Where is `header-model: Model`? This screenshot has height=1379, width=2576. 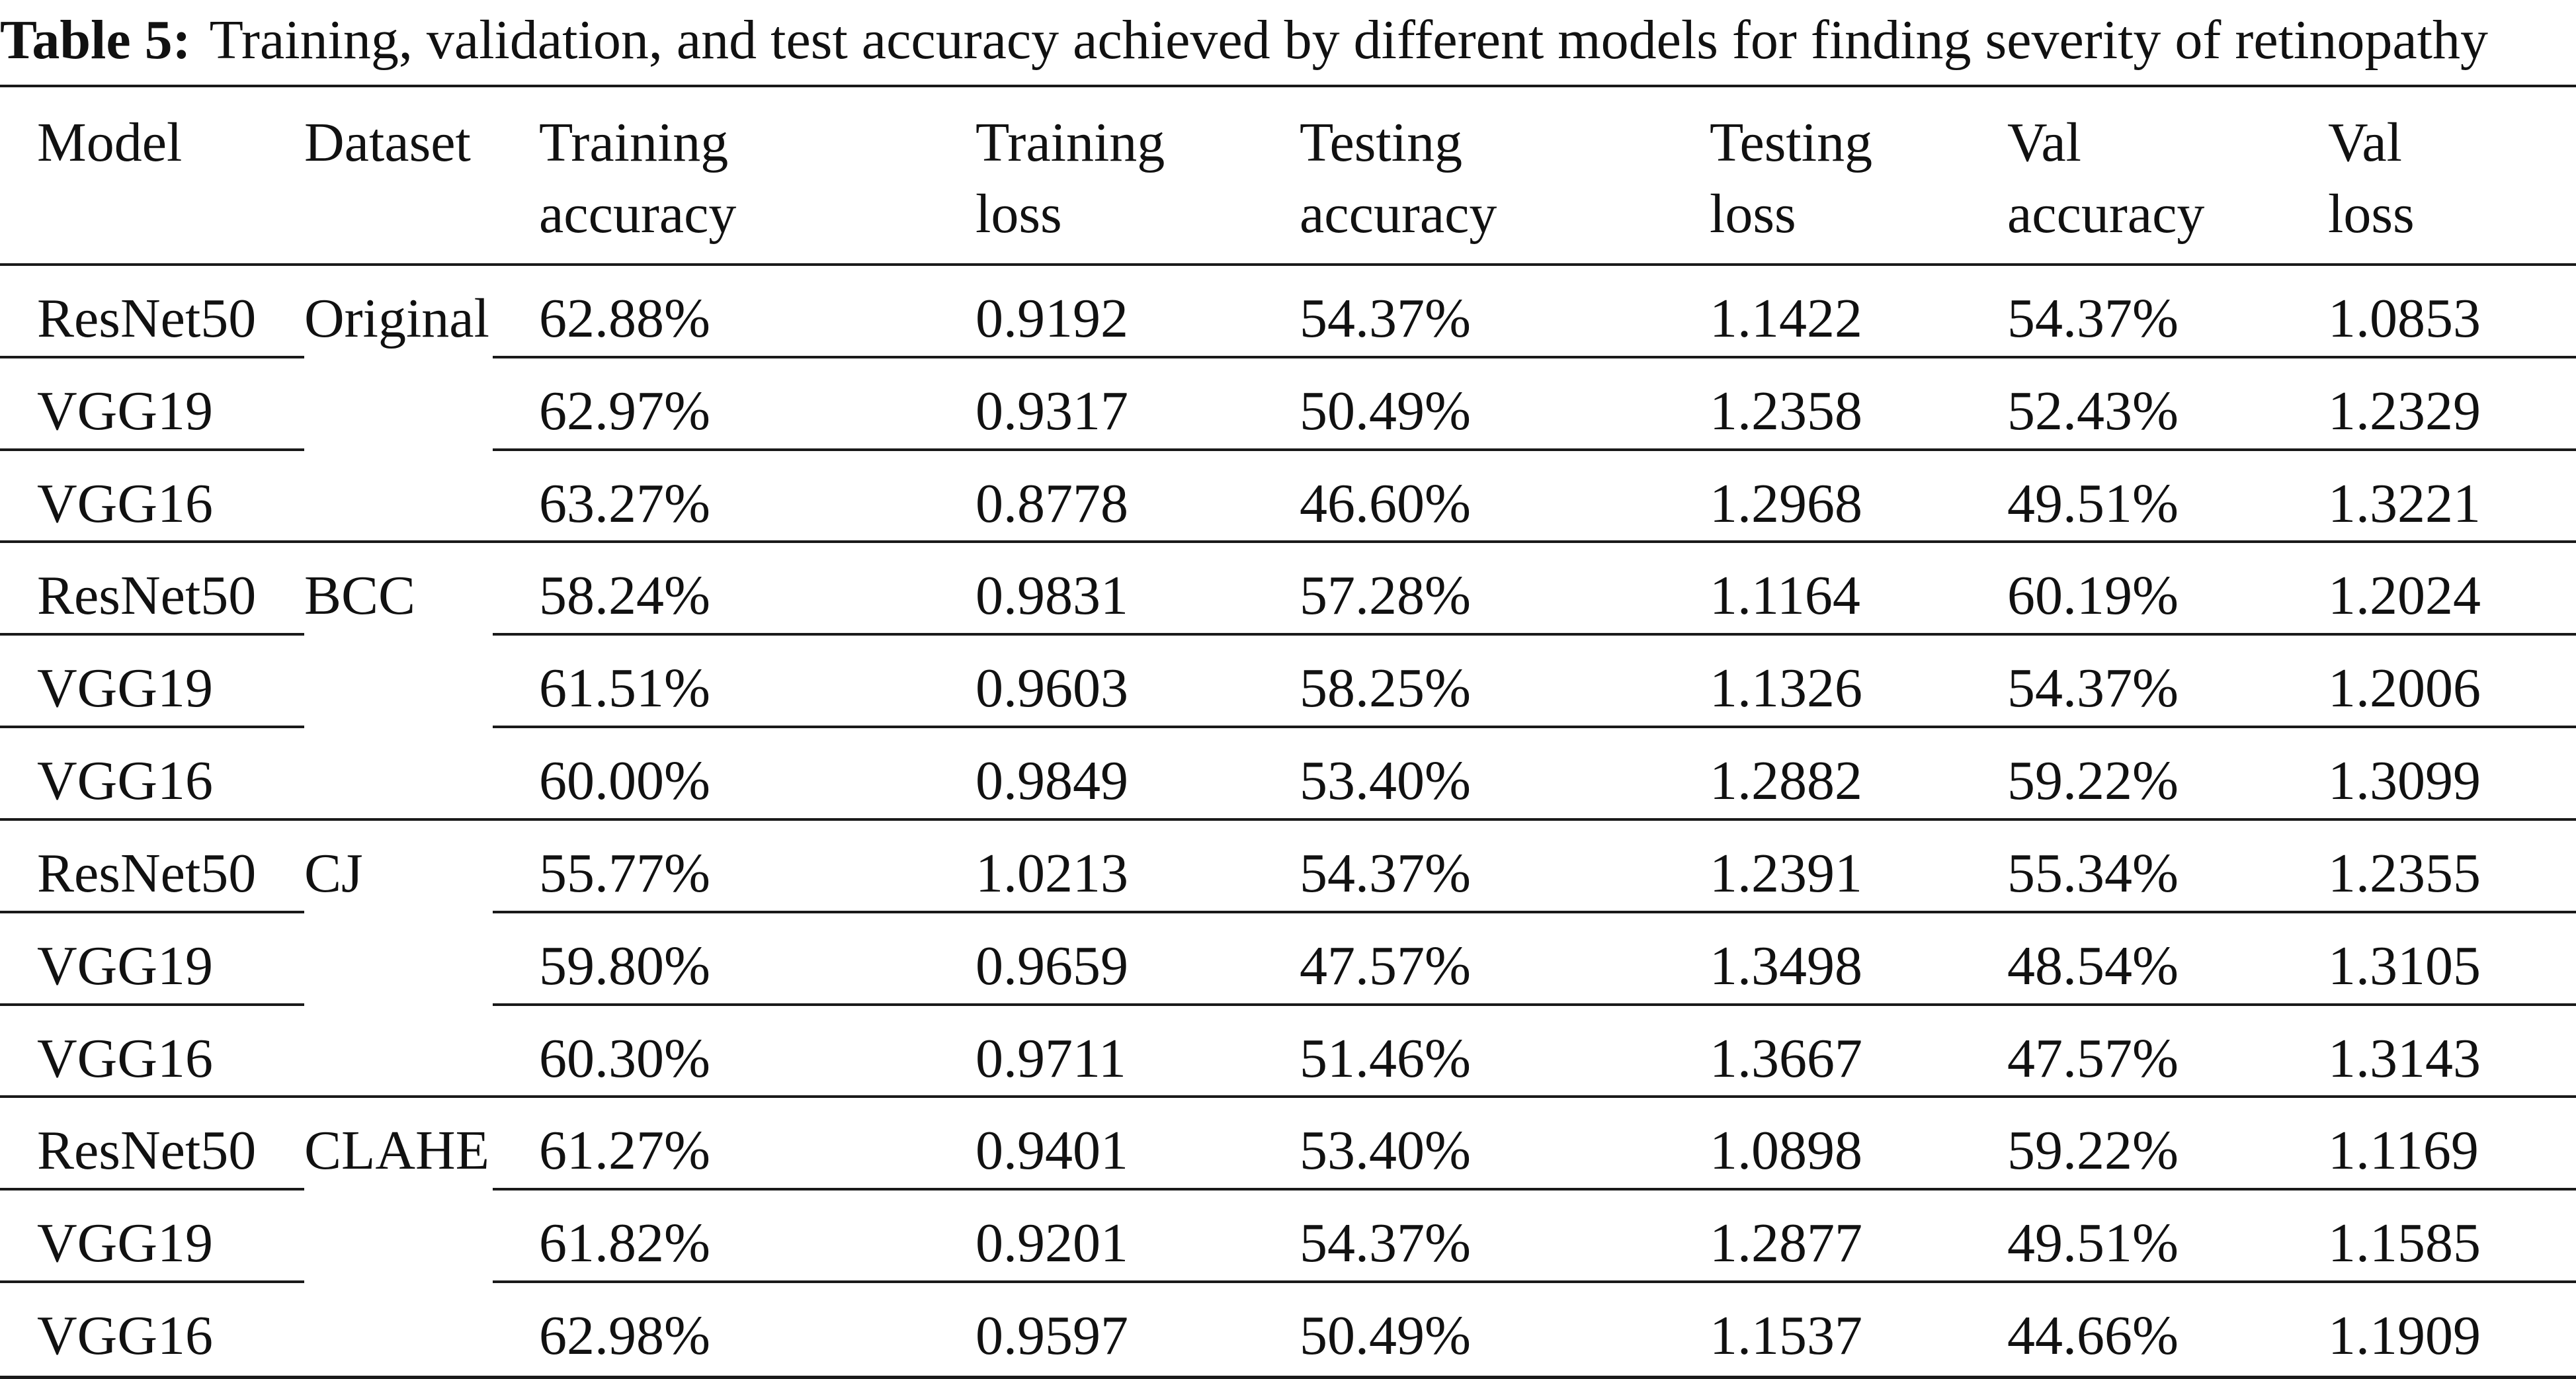 header-model: Model is located at coordinates (110, 142).